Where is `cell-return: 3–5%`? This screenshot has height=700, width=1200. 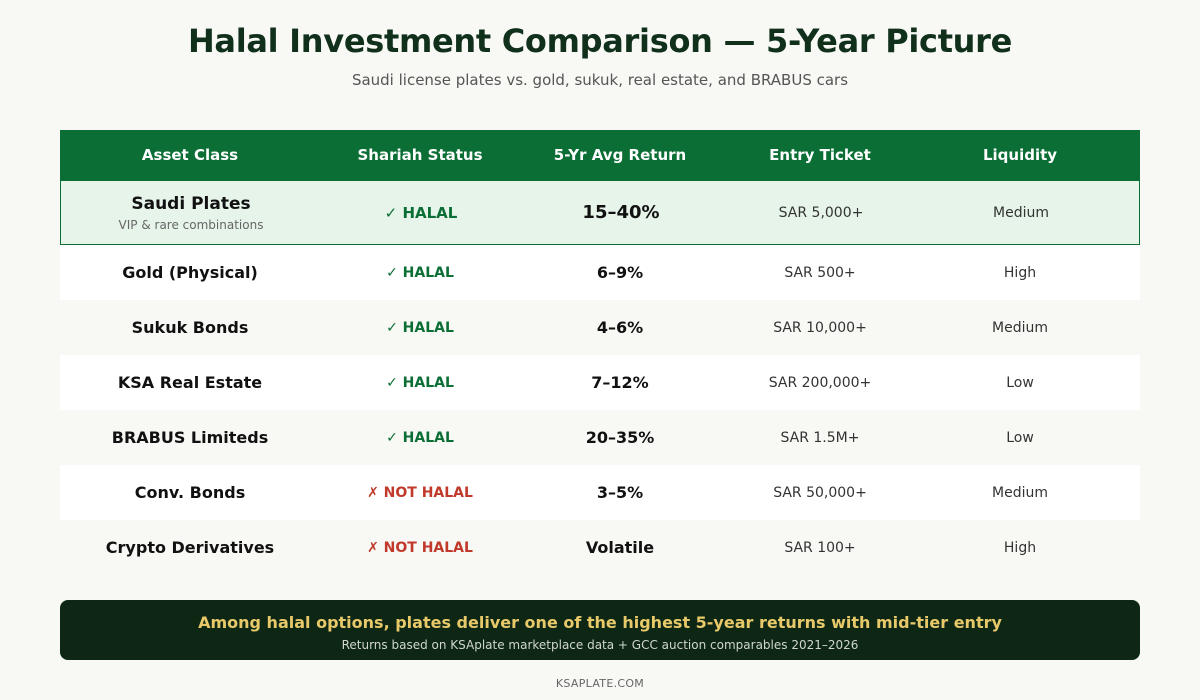
cell-return: 3–5% is located at coordinates (620, 492).